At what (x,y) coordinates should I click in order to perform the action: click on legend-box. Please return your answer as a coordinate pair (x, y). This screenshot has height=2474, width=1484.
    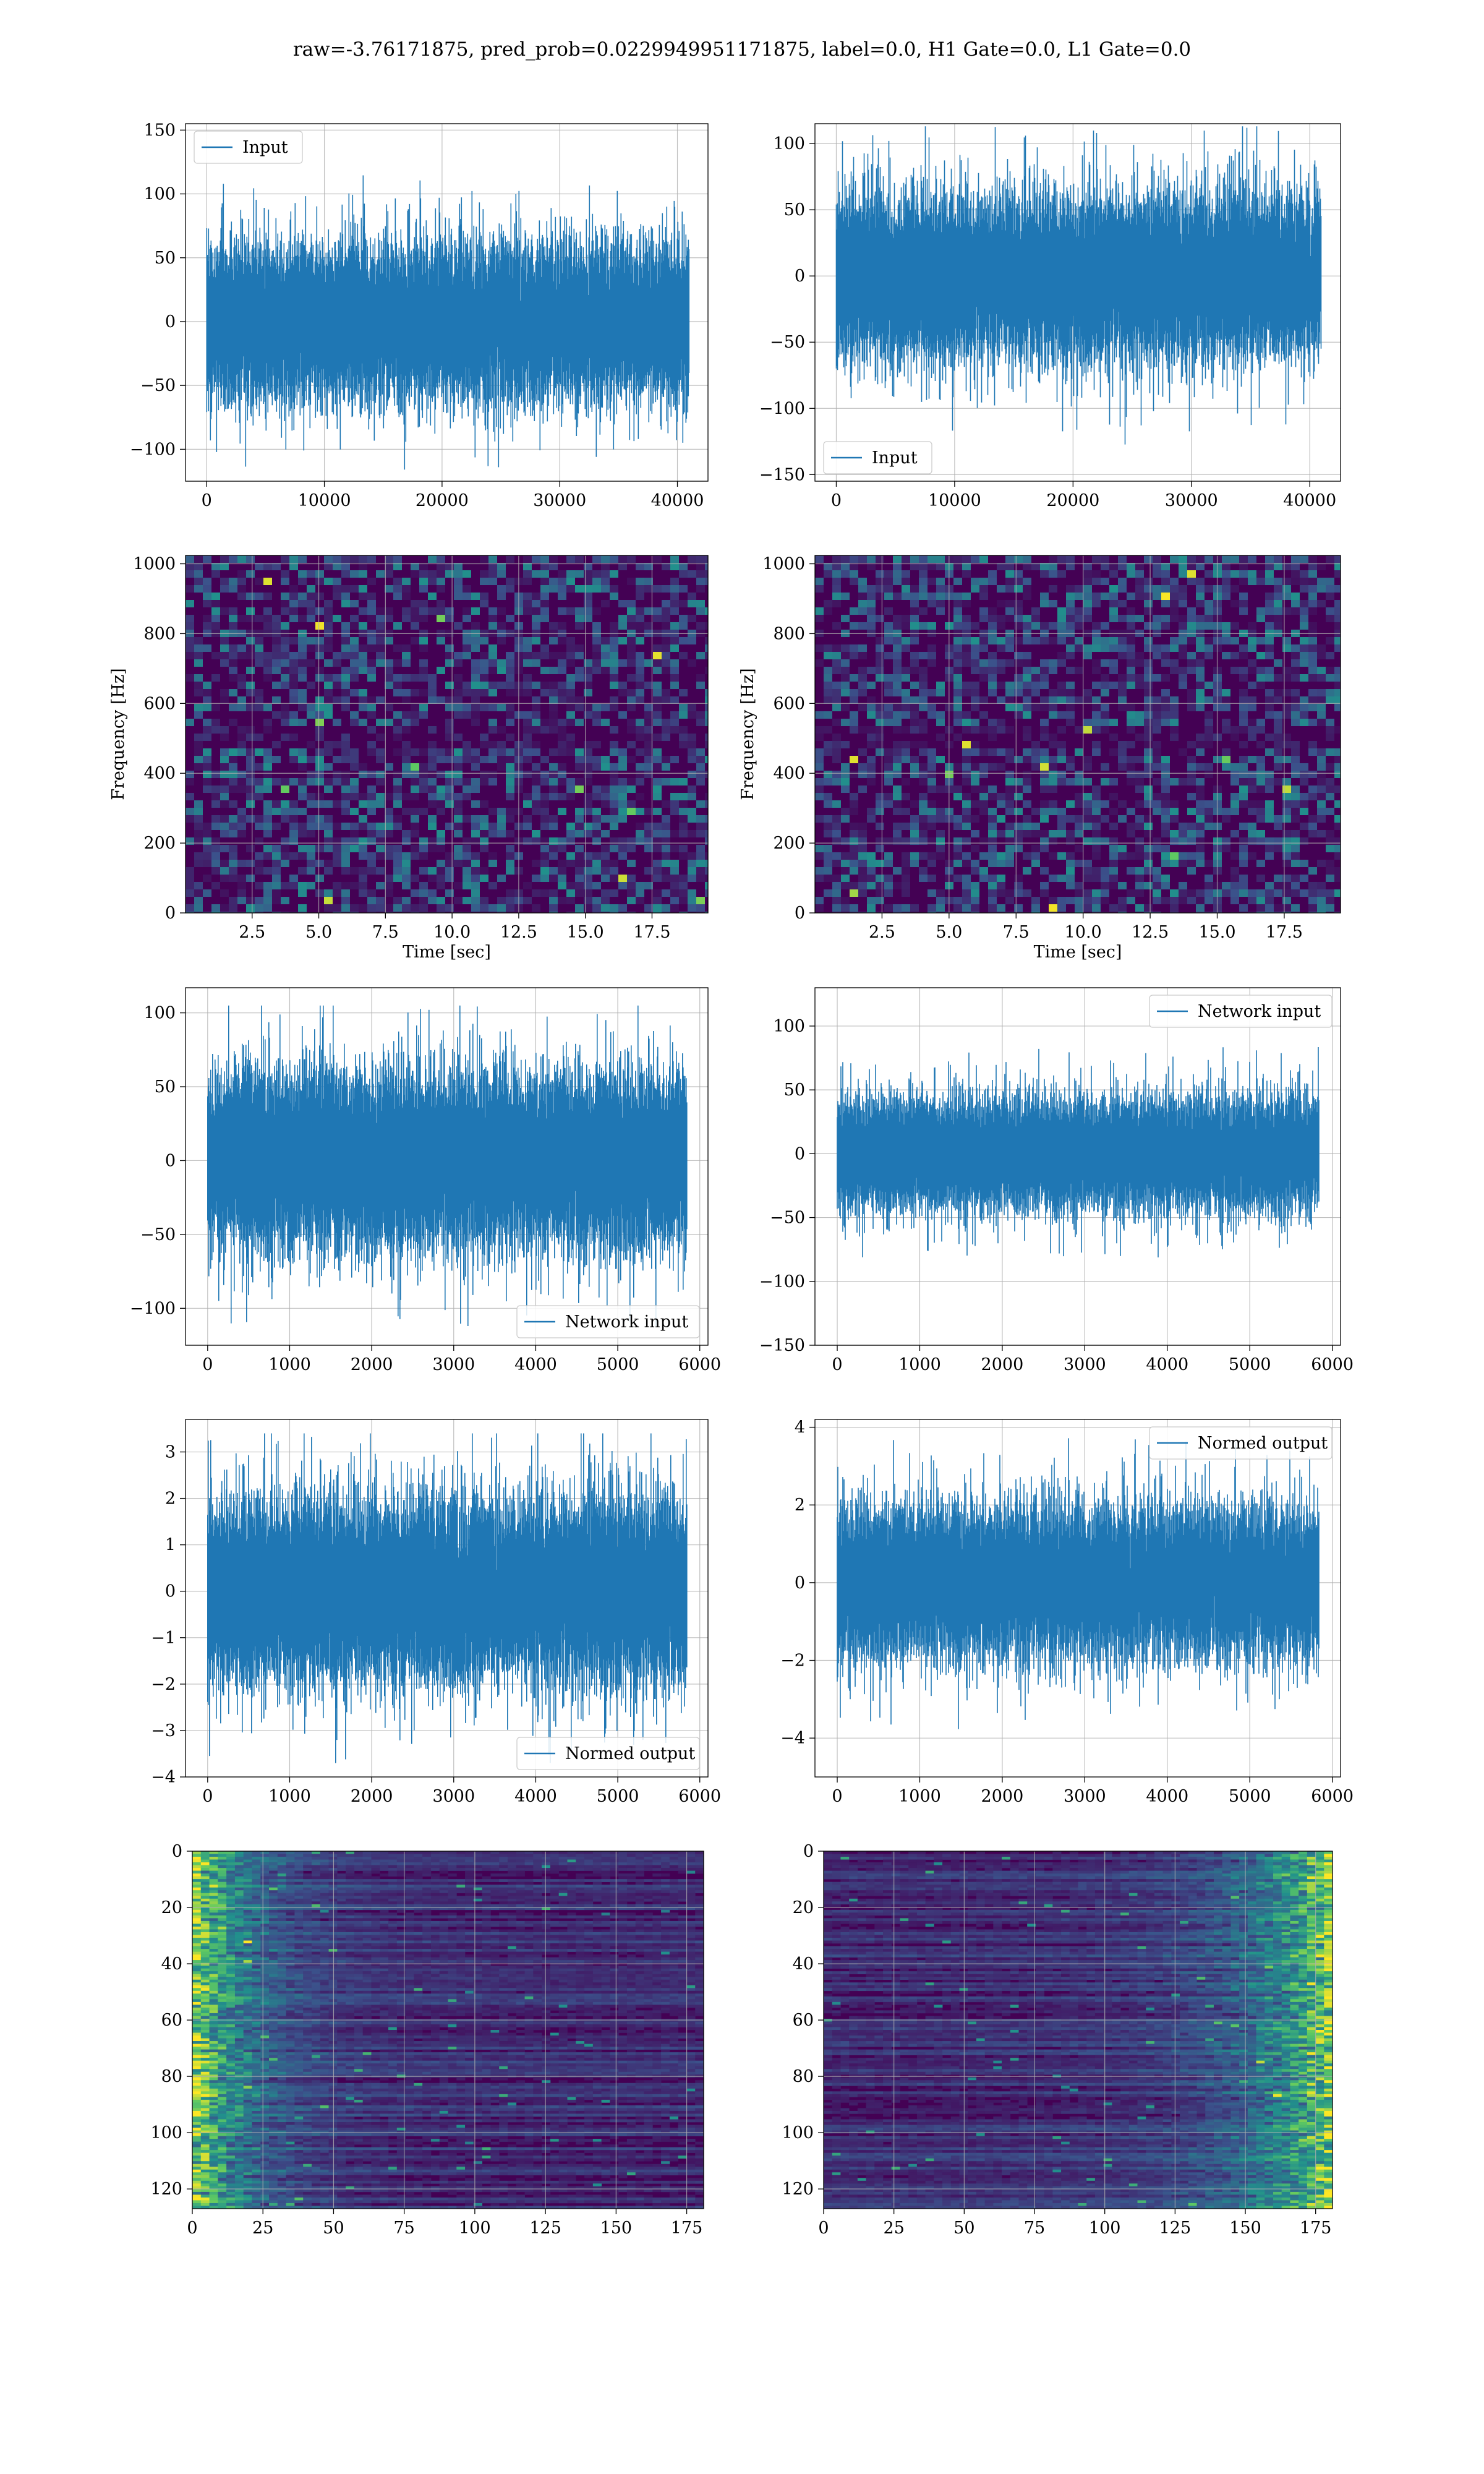
    Looking at the image, I should click on (608, 1321).